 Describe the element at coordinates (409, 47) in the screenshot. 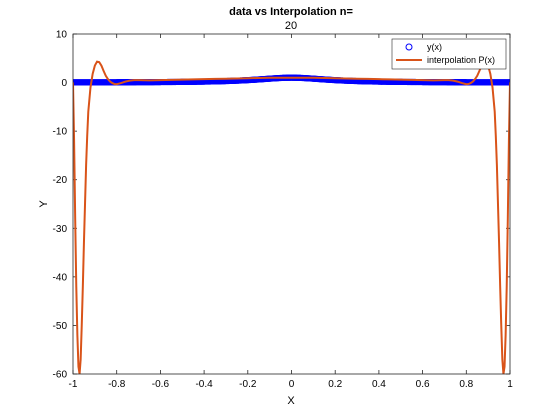

I see `legend-marker-data` at that location.